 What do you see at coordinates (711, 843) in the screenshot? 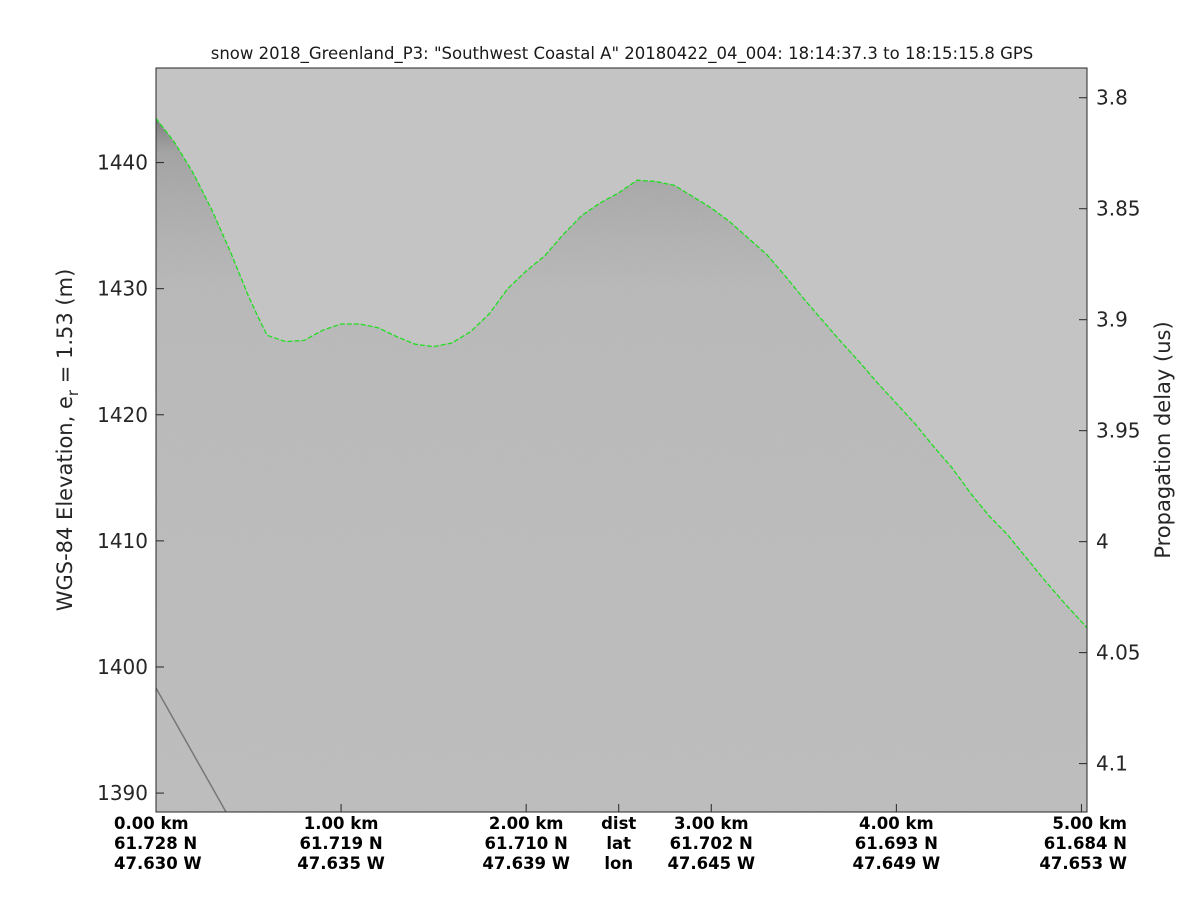
I see `x-tick-lat-label: 61.702 N` at bounding box center [711, 843].